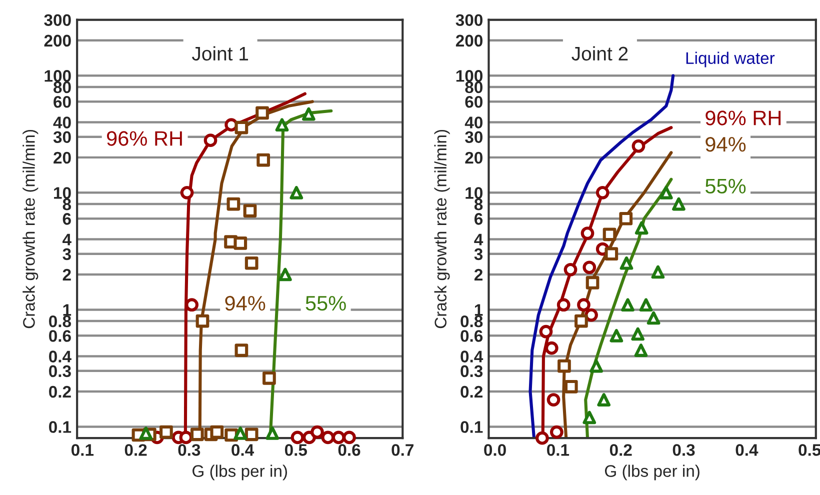  What do you see at coordinates (349, 450) in the screenshot?
I see `x-tick-label: 0.6` at bounding box center [349, 450].